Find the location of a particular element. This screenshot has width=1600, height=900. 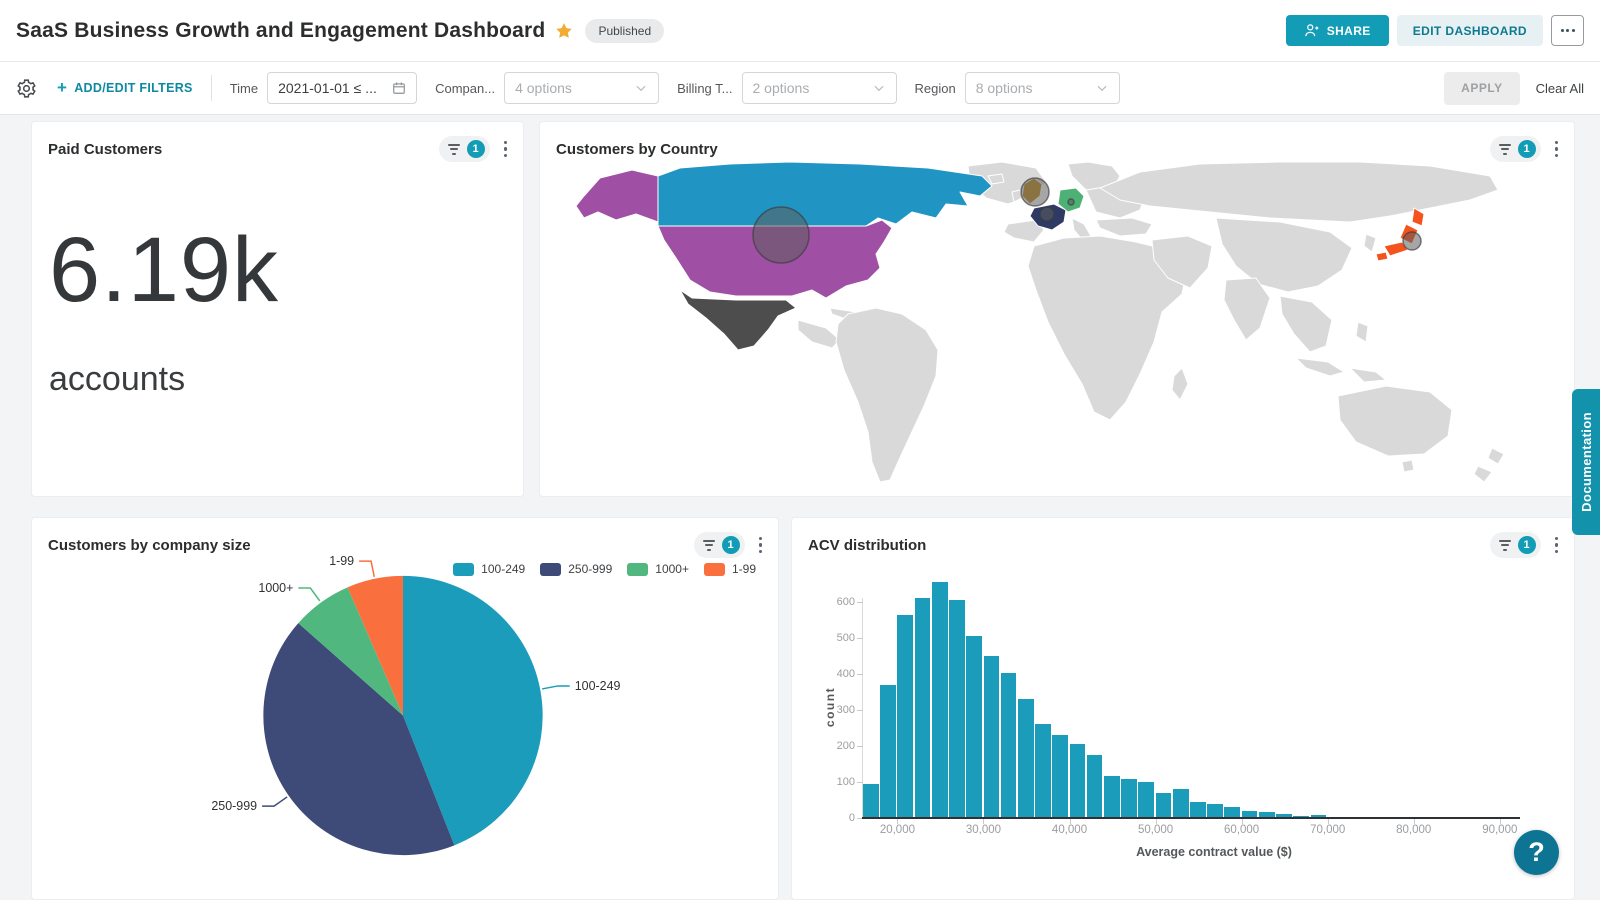

favorite-star-icon is located at coordinates (564, 31).